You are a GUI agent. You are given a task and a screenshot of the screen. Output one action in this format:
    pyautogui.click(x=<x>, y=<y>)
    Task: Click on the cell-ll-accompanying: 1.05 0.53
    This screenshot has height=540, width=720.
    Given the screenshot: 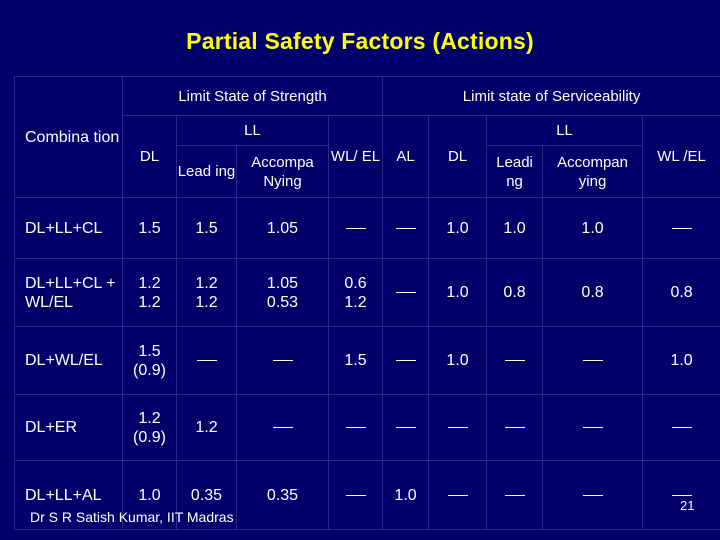 What is the action you would take?
    pyautogui.click(x=282, y=292)
    